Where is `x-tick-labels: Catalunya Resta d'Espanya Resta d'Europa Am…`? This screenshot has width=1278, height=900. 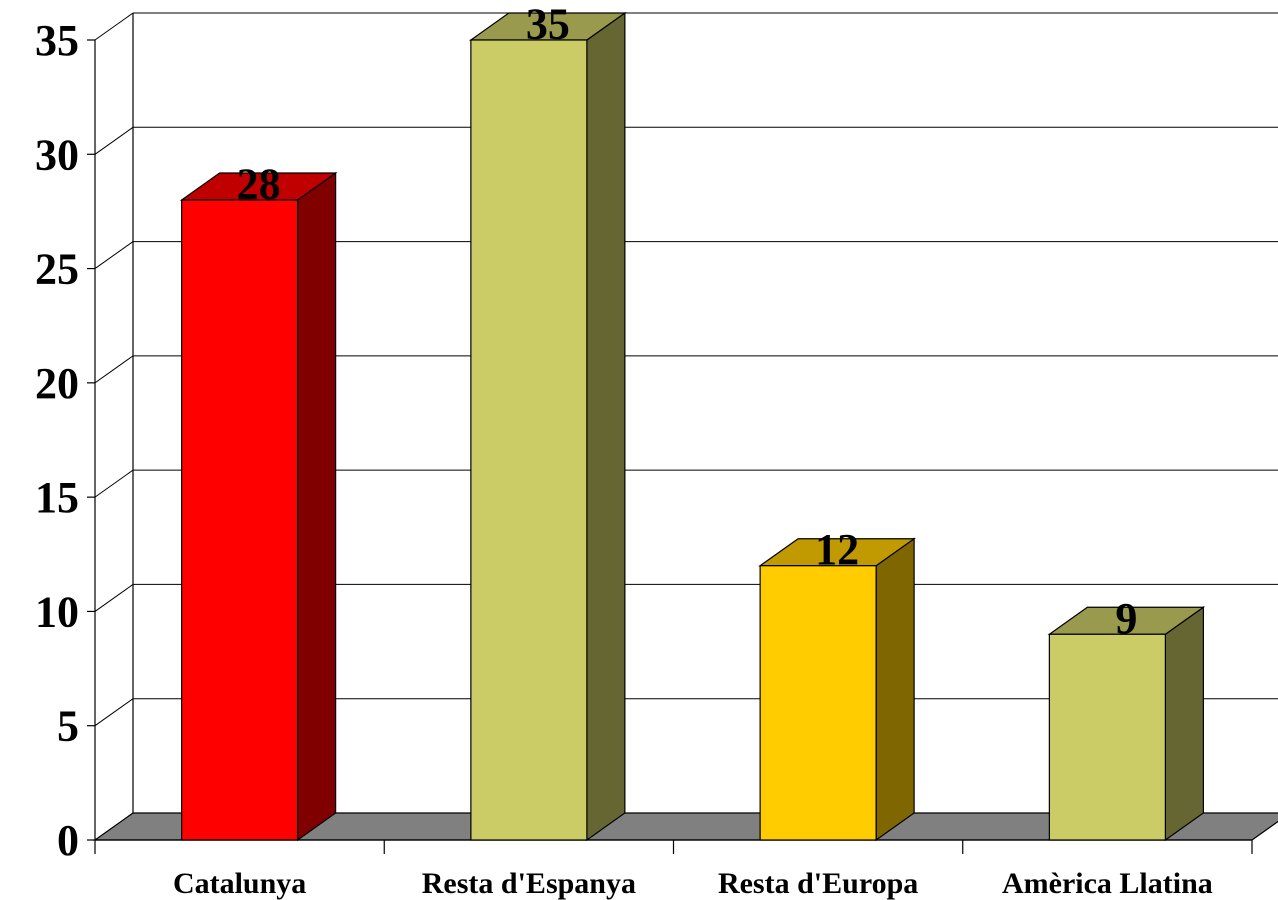
x-tick-labels: Catalunya Resta d'Espanya Resta d'Europa Am… is located at coordinates (693, 883).